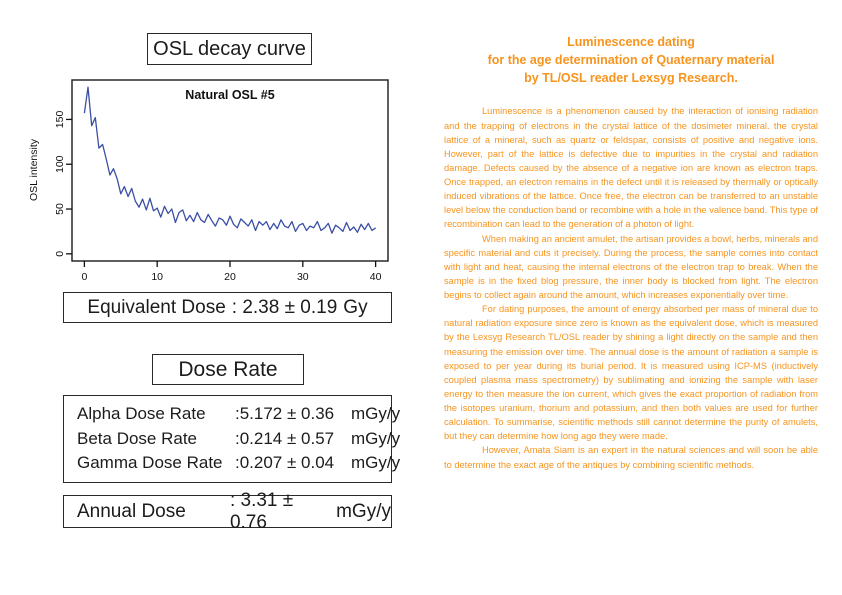 This screenshot has height=595, width=842. Describe the element at coordinates (141, 414) in the screenshot. I see `alpha-dose-rate-label: Alpha Dose Rate` at that location.